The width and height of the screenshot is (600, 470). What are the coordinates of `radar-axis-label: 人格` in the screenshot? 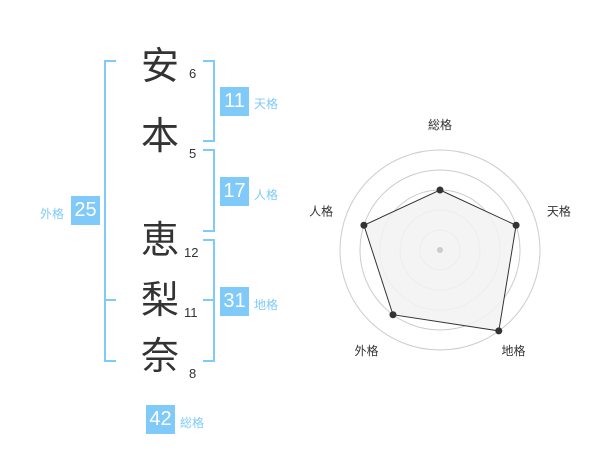 It's located at (321, 210).